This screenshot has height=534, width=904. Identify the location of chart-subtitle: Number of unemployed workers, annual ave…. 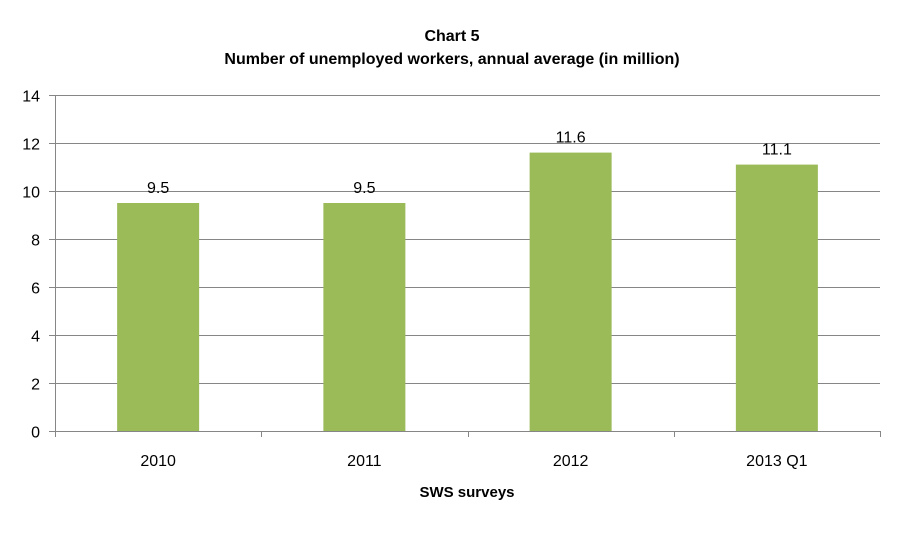
(451, 59).